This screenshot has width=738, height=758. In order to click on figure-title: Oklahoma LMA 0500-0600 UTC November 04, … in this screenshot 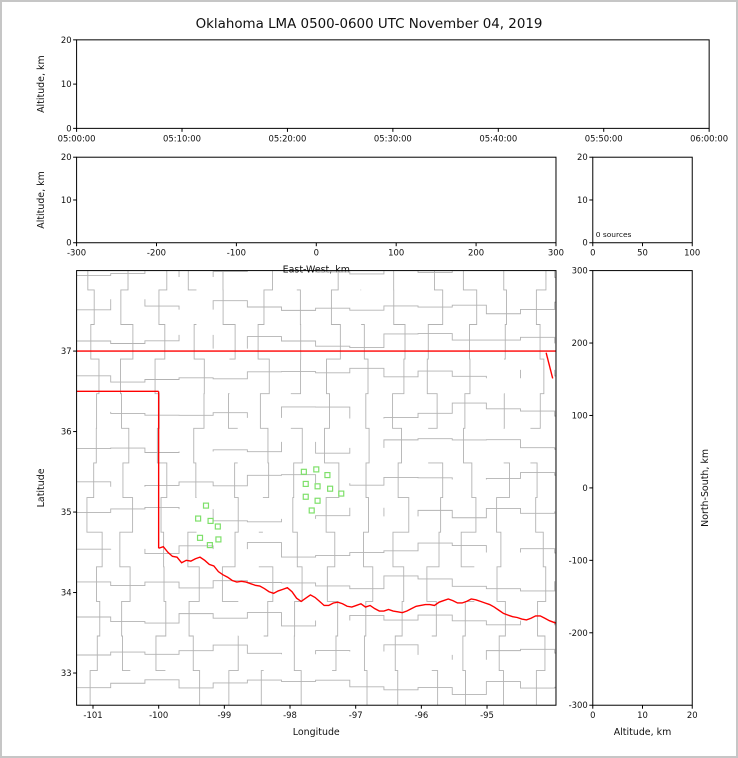, I will do `click(369, 24)`.